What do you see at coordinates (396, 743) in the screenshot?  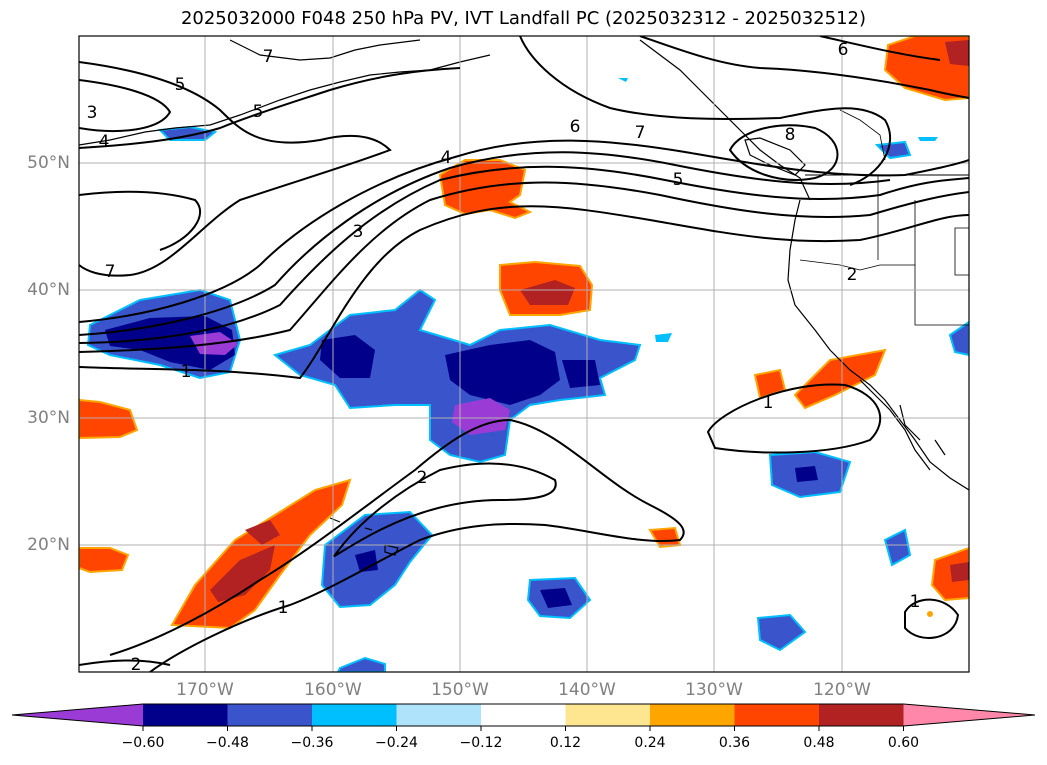 I see `colorbar-tick-label: −0.24` at bounding box center [396, 743].